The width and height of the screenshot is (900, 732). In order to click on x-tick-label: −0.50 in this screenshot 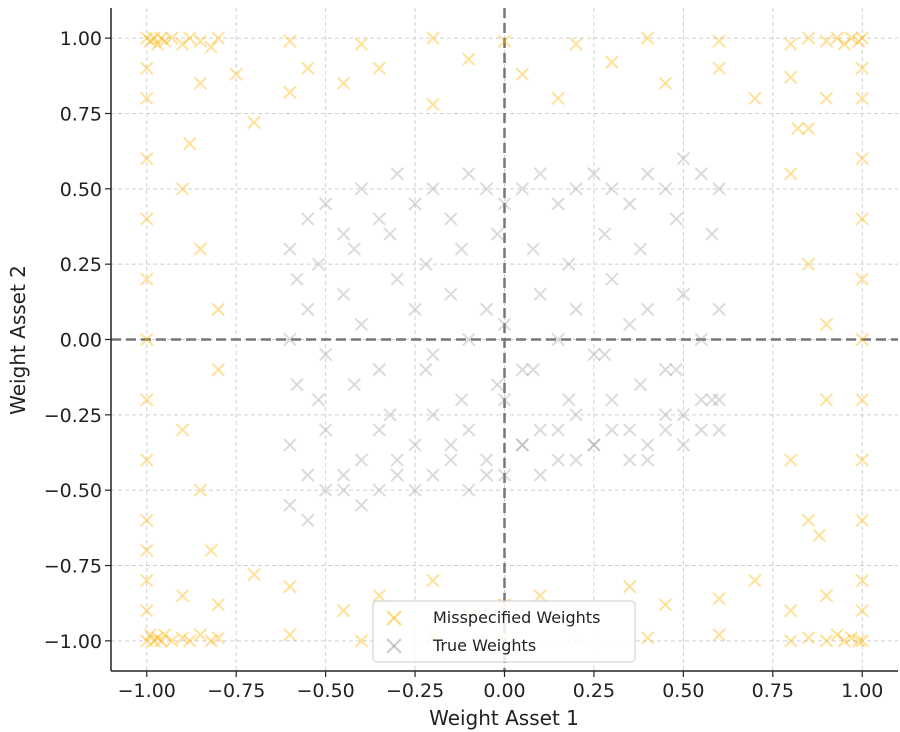, I will do `click(326, 691)`.